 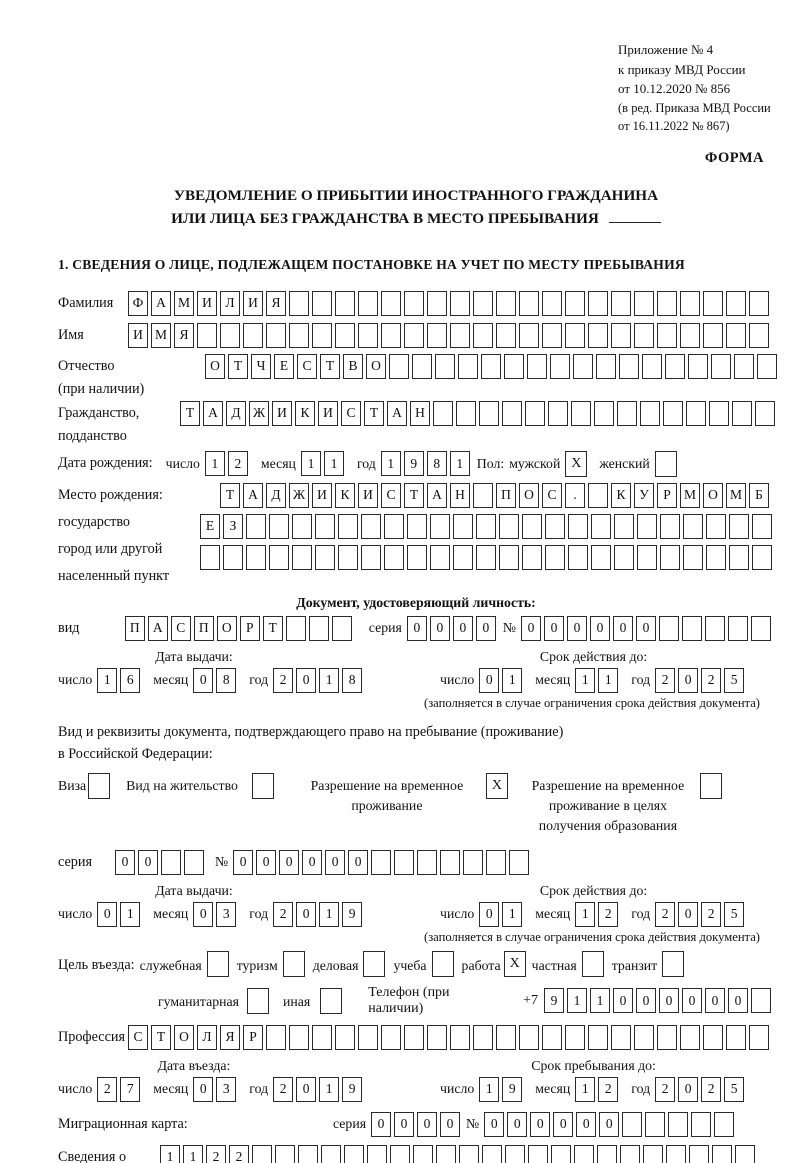 I want to click on char-box: 8, so click(x=226, y=680).